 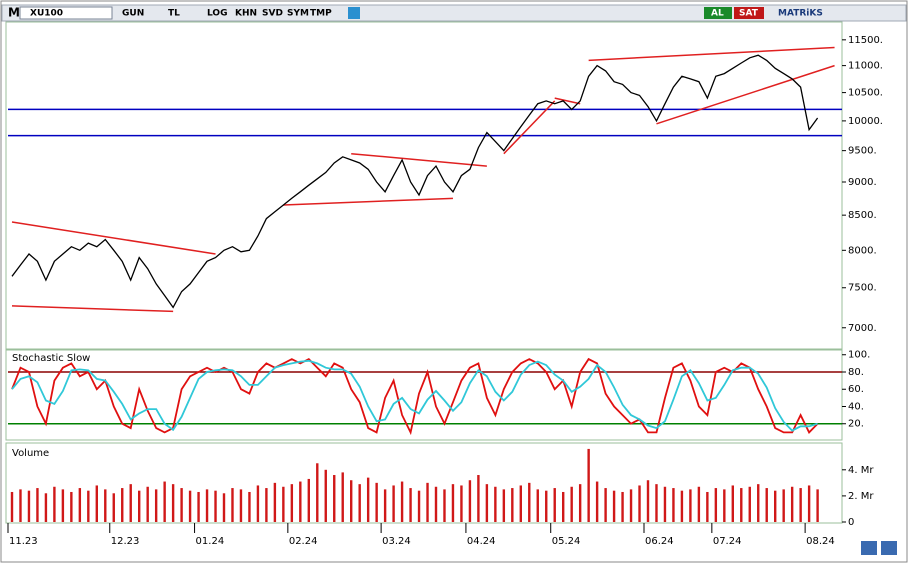 I want to click on y-tick-label: 10500., so click(x=865, y=93).